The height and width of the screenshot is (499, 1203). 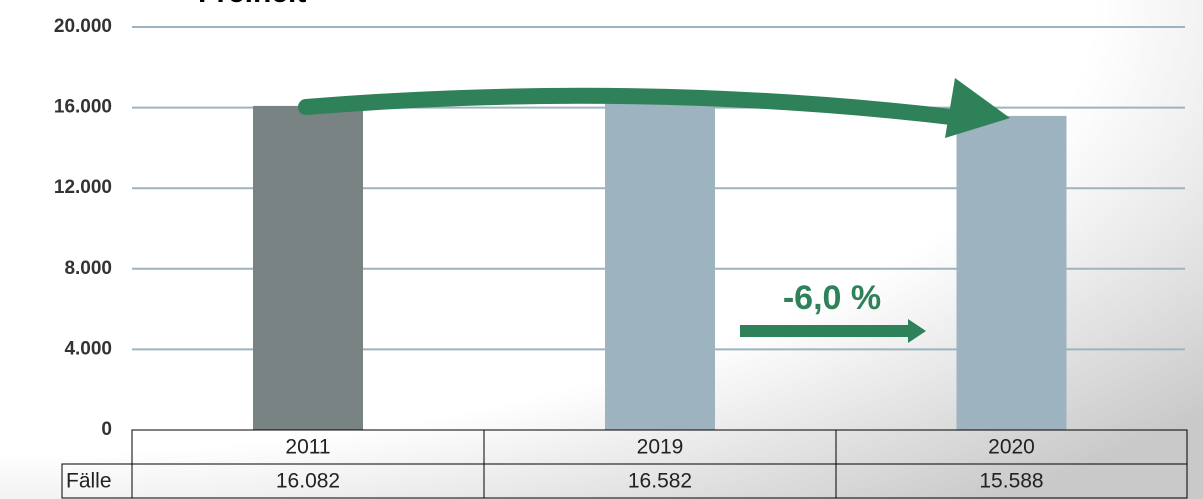 I want to click on x-tick-label: 2020, so click(x=1011, y=447).